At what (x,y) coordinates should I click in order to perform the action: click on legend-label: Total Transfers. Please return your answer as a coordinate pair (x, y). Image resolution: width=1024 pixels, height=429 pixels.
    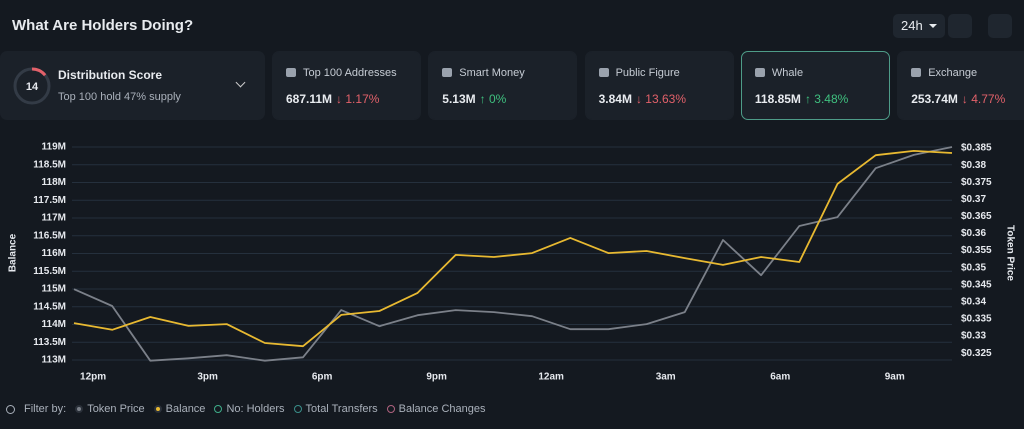
    Looking at the image, I should click on (341, 409).